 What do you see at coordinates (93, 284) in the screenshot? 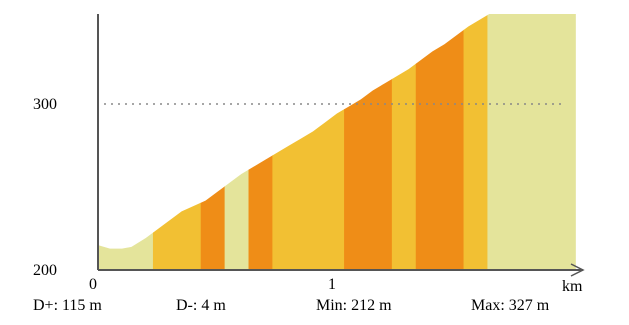
I see `x-tick-label-0: 0` at bounding box center [93, 284].